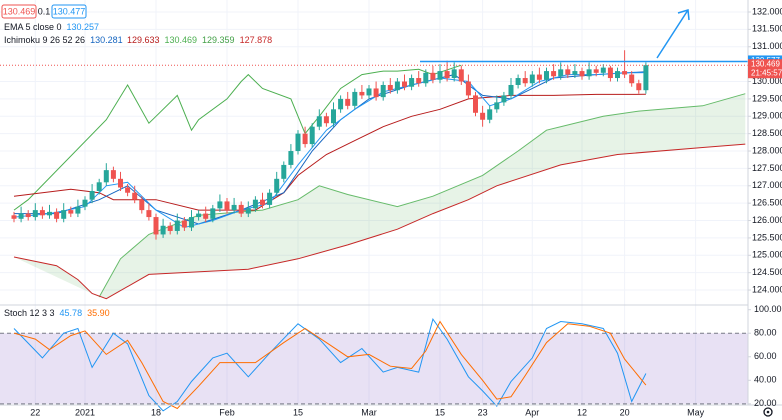 The height and width of the screenshot is (420, 782). What do you see at coordinates (767, 116) in the screenshot?
I see `y-tick-label: 129.000` at bounding box center [767, 116].